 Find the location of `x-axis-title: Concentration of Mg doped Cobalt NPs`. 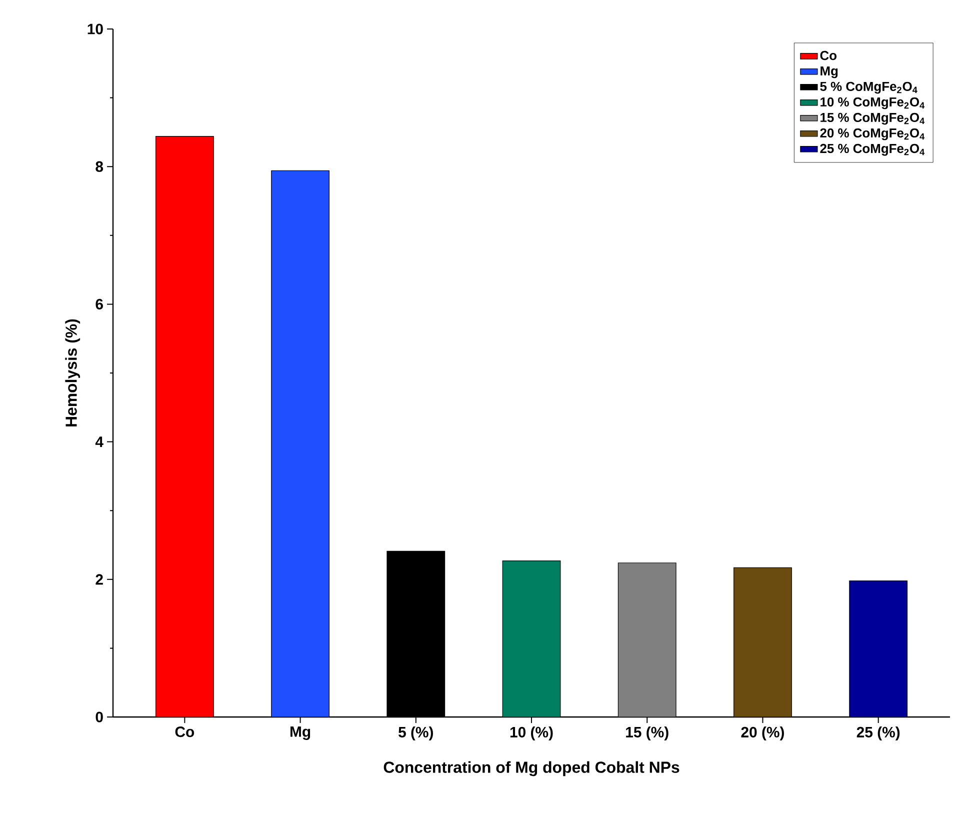

x-axis-title: Concentration of Mg doped Cobalt NPs is located at coordinates (532, 768).